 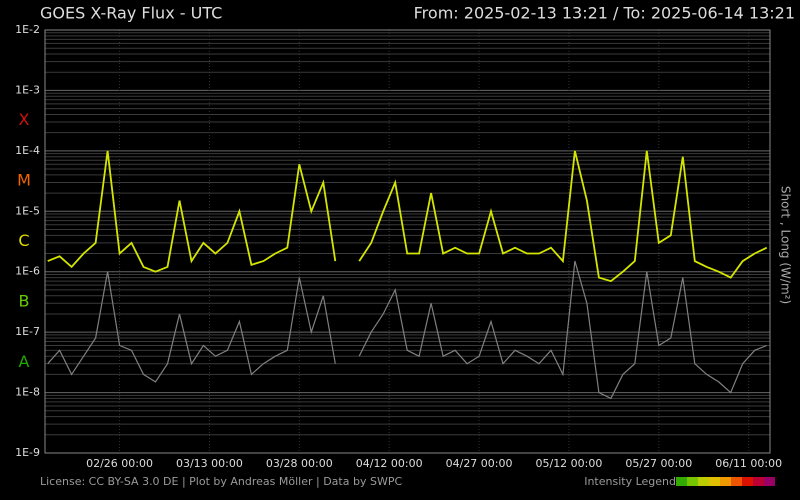 What do you see at coordinates (658, 463) in the screenshot?
I see `x-tick-label: 05/27 00:00` at bounding box center [658, 463].